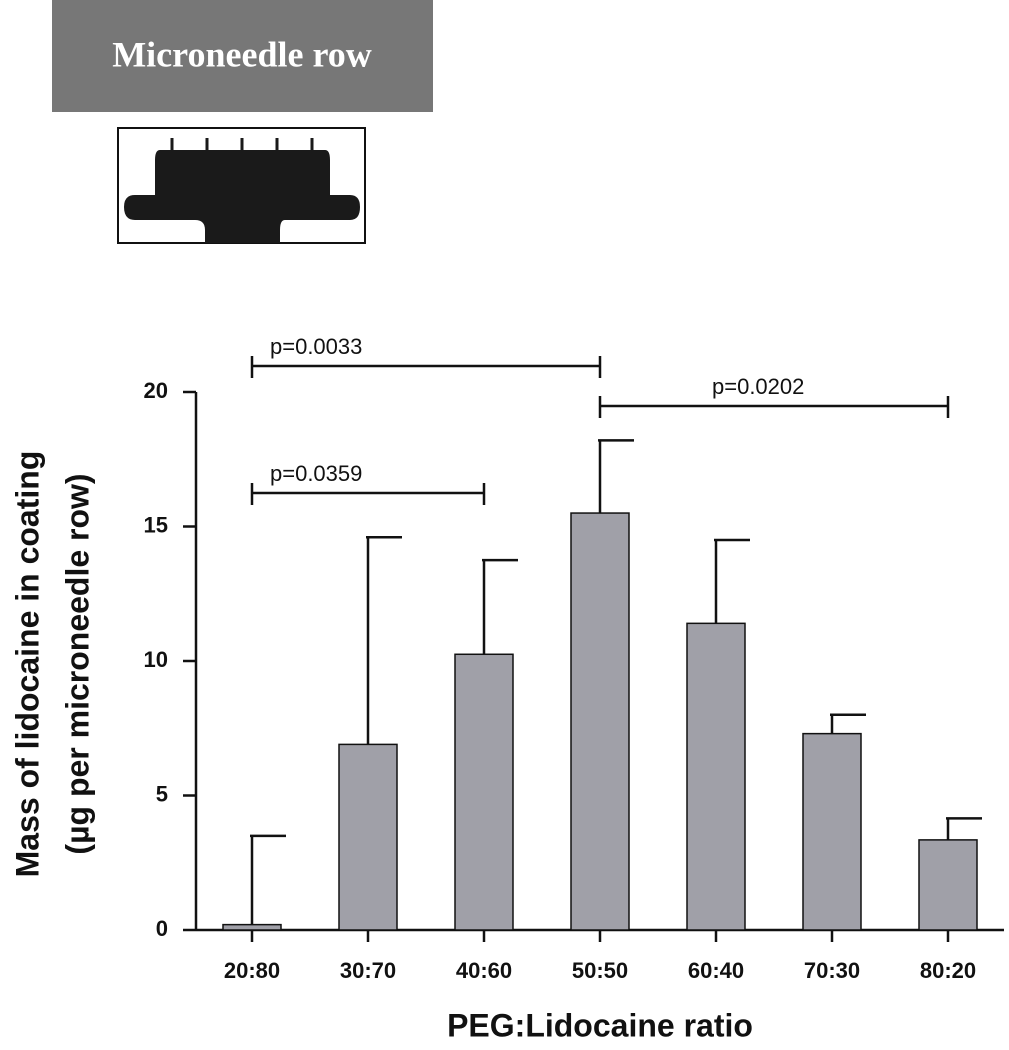  Describe the element at coordinates (156, 390) in the screenshot. I see `y-tick-label: 20` at that location.